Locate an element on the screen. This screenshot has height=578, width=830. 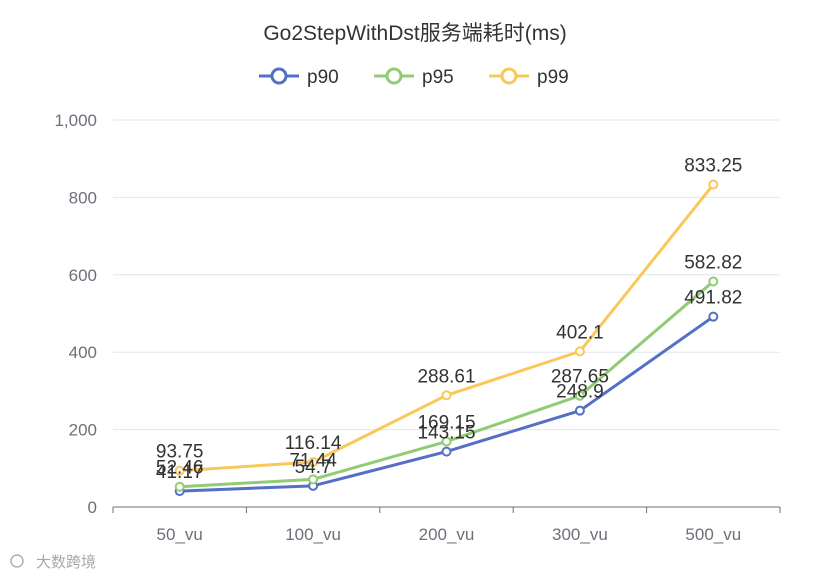
watermark-text: 大数跨境 is located at coordinates (66, 562).